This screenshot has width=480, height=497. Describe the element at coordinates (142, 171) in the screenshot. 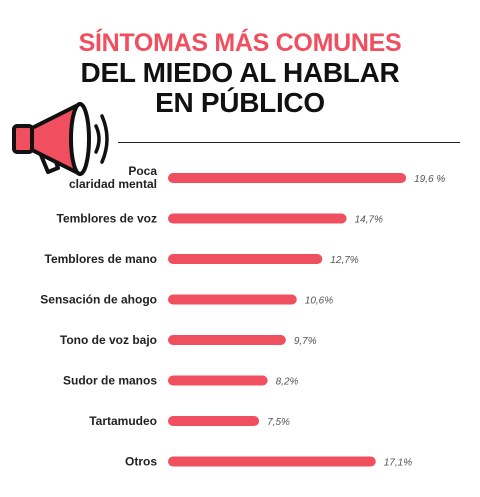

I see `category-label-line: Poca` at that location.